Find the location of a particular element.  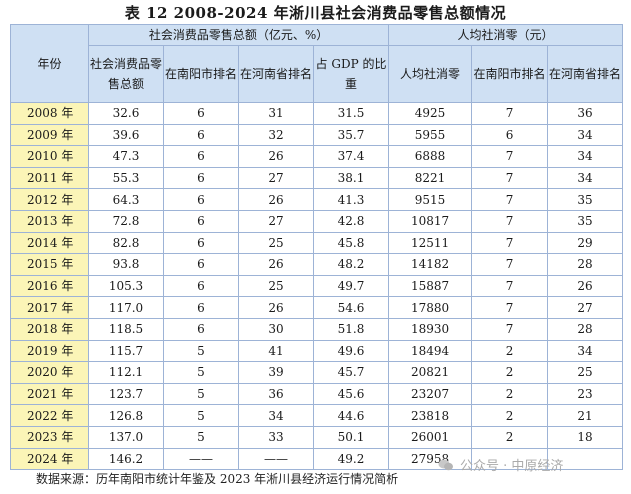

data-source-note: 数据来源：历年南阳市统计年鉴及 2023 年淅川县经济运行情况简析 is located at coordinates (217, 479).